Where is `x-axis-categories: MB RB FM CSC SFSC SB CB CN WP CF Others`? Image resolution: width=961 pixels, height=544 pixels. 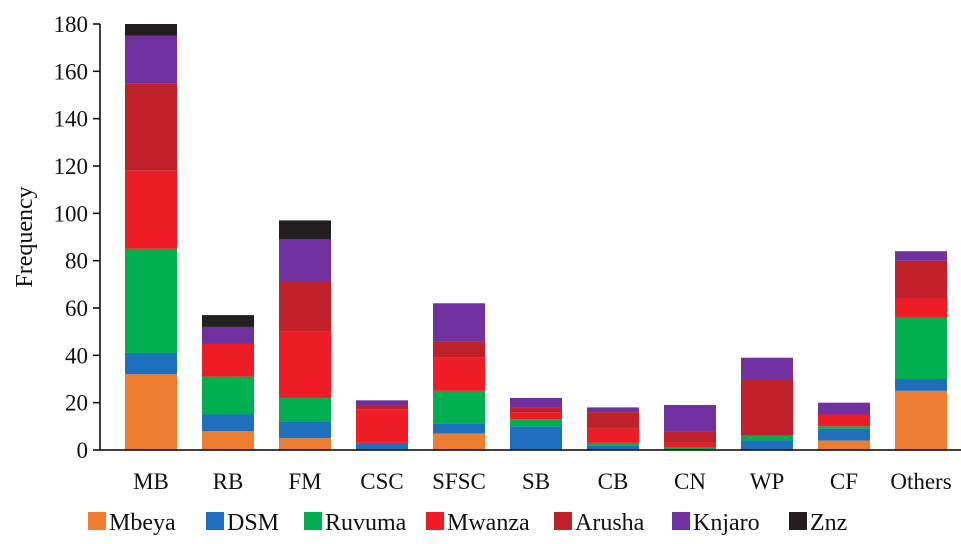
x-axis-categories: MB RB FM CSC SFSC SB CB CN WP CF Others is located at coordinates (542, 481).